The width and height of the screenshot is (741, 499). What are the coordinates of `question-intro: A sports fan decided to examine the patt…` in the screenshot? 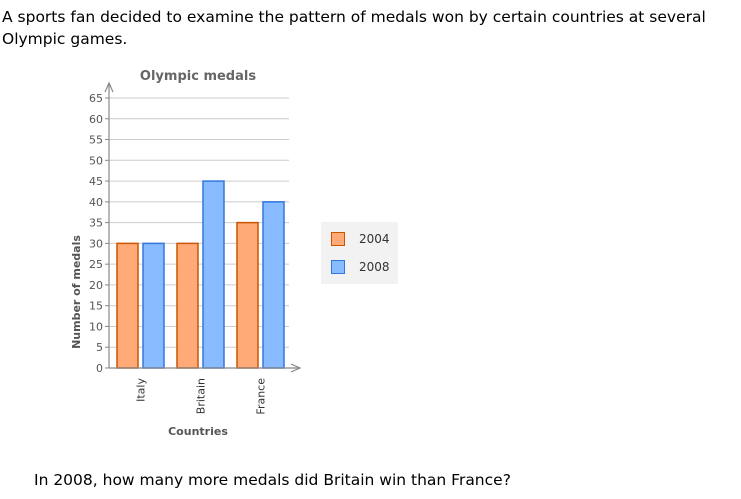 It's located at (354, 28).